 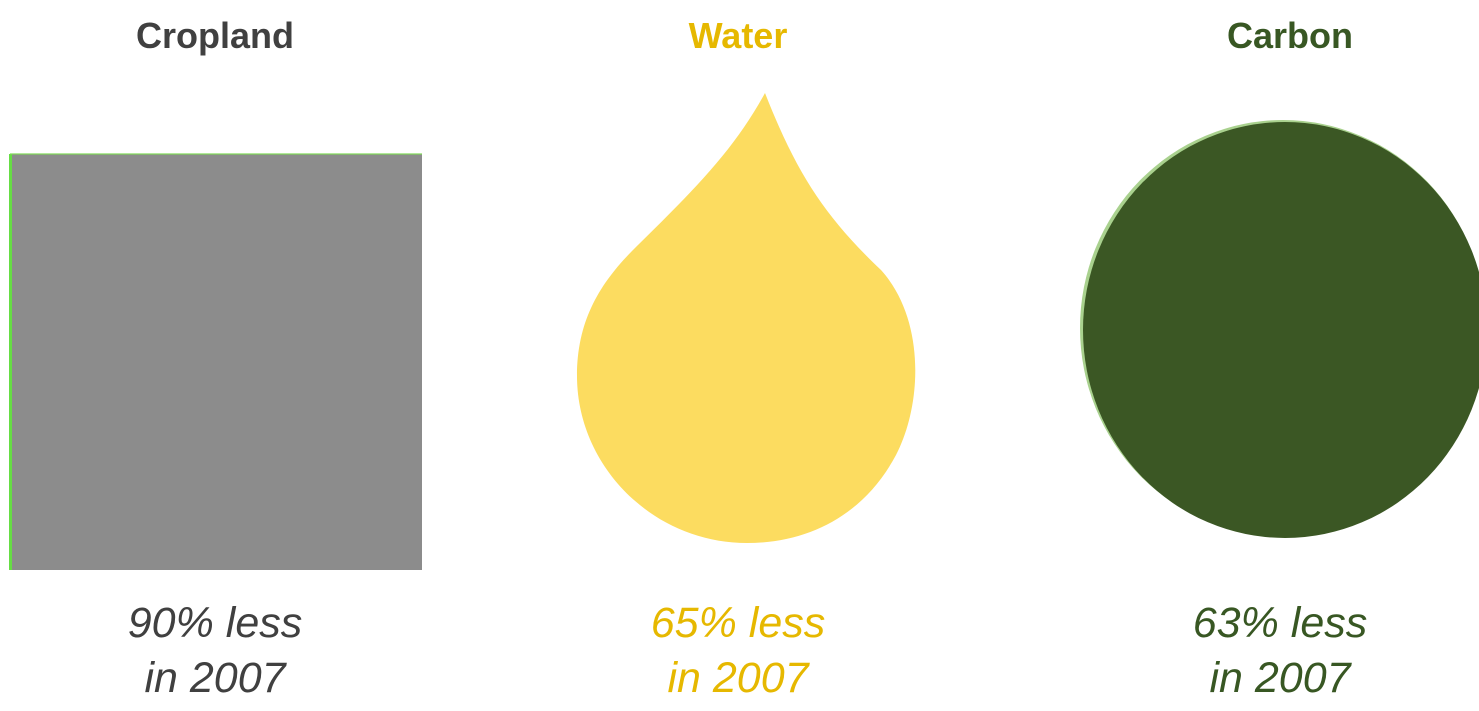 I want to click on carbon-caption: 63% less in 2007, so click(x=1280, y=651).